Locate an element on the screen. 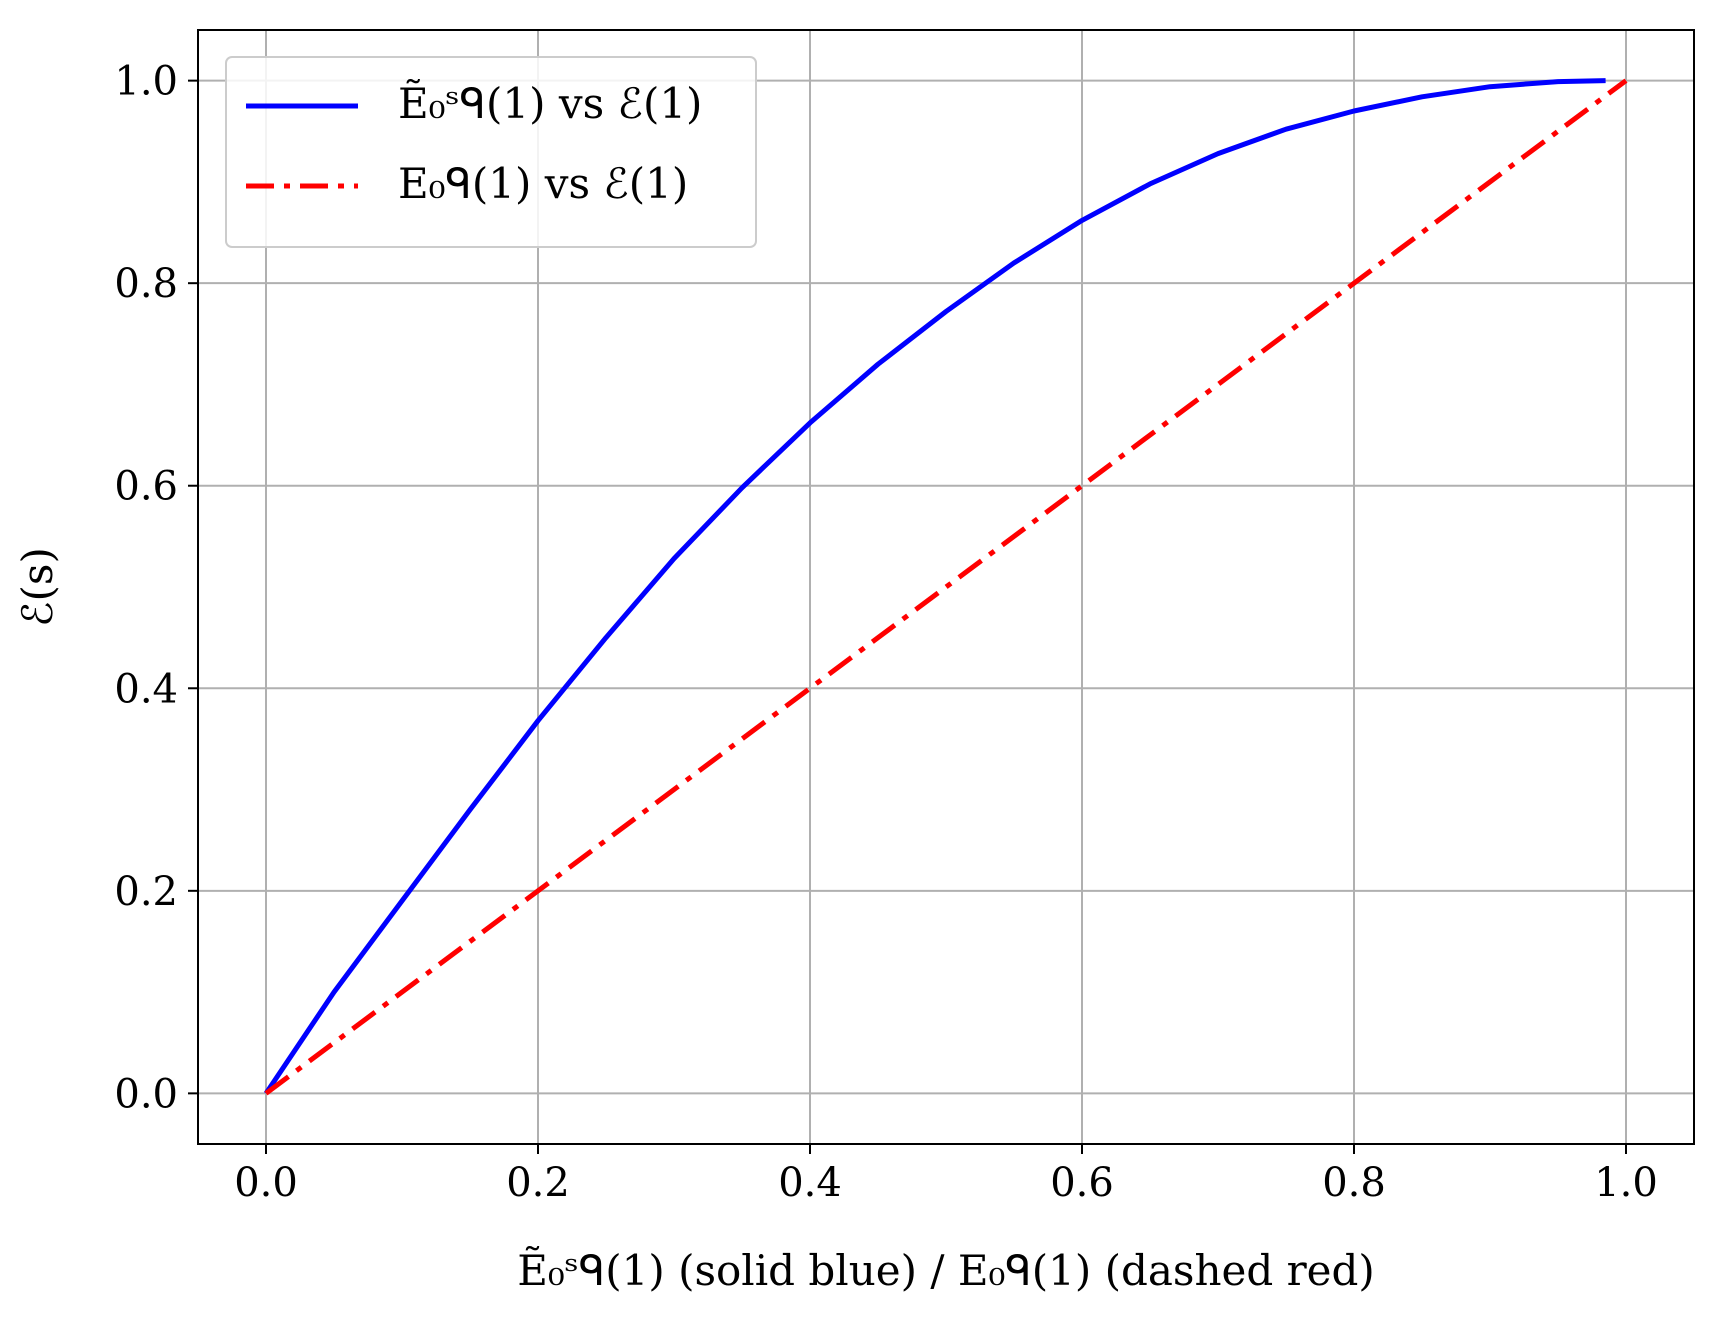 Image resolution: width=1715 pixels, height=1326 pixels. legend-label-blue: Ẽ₀ˢᑫ(1) vs ℰ(1) is located at coordinates (550, 103).